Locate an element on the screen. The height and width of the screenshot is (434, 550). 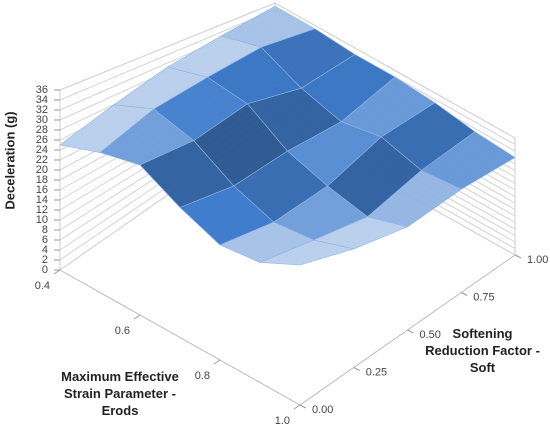
z-tick-label: 2 is located at coordinates (45, 260).